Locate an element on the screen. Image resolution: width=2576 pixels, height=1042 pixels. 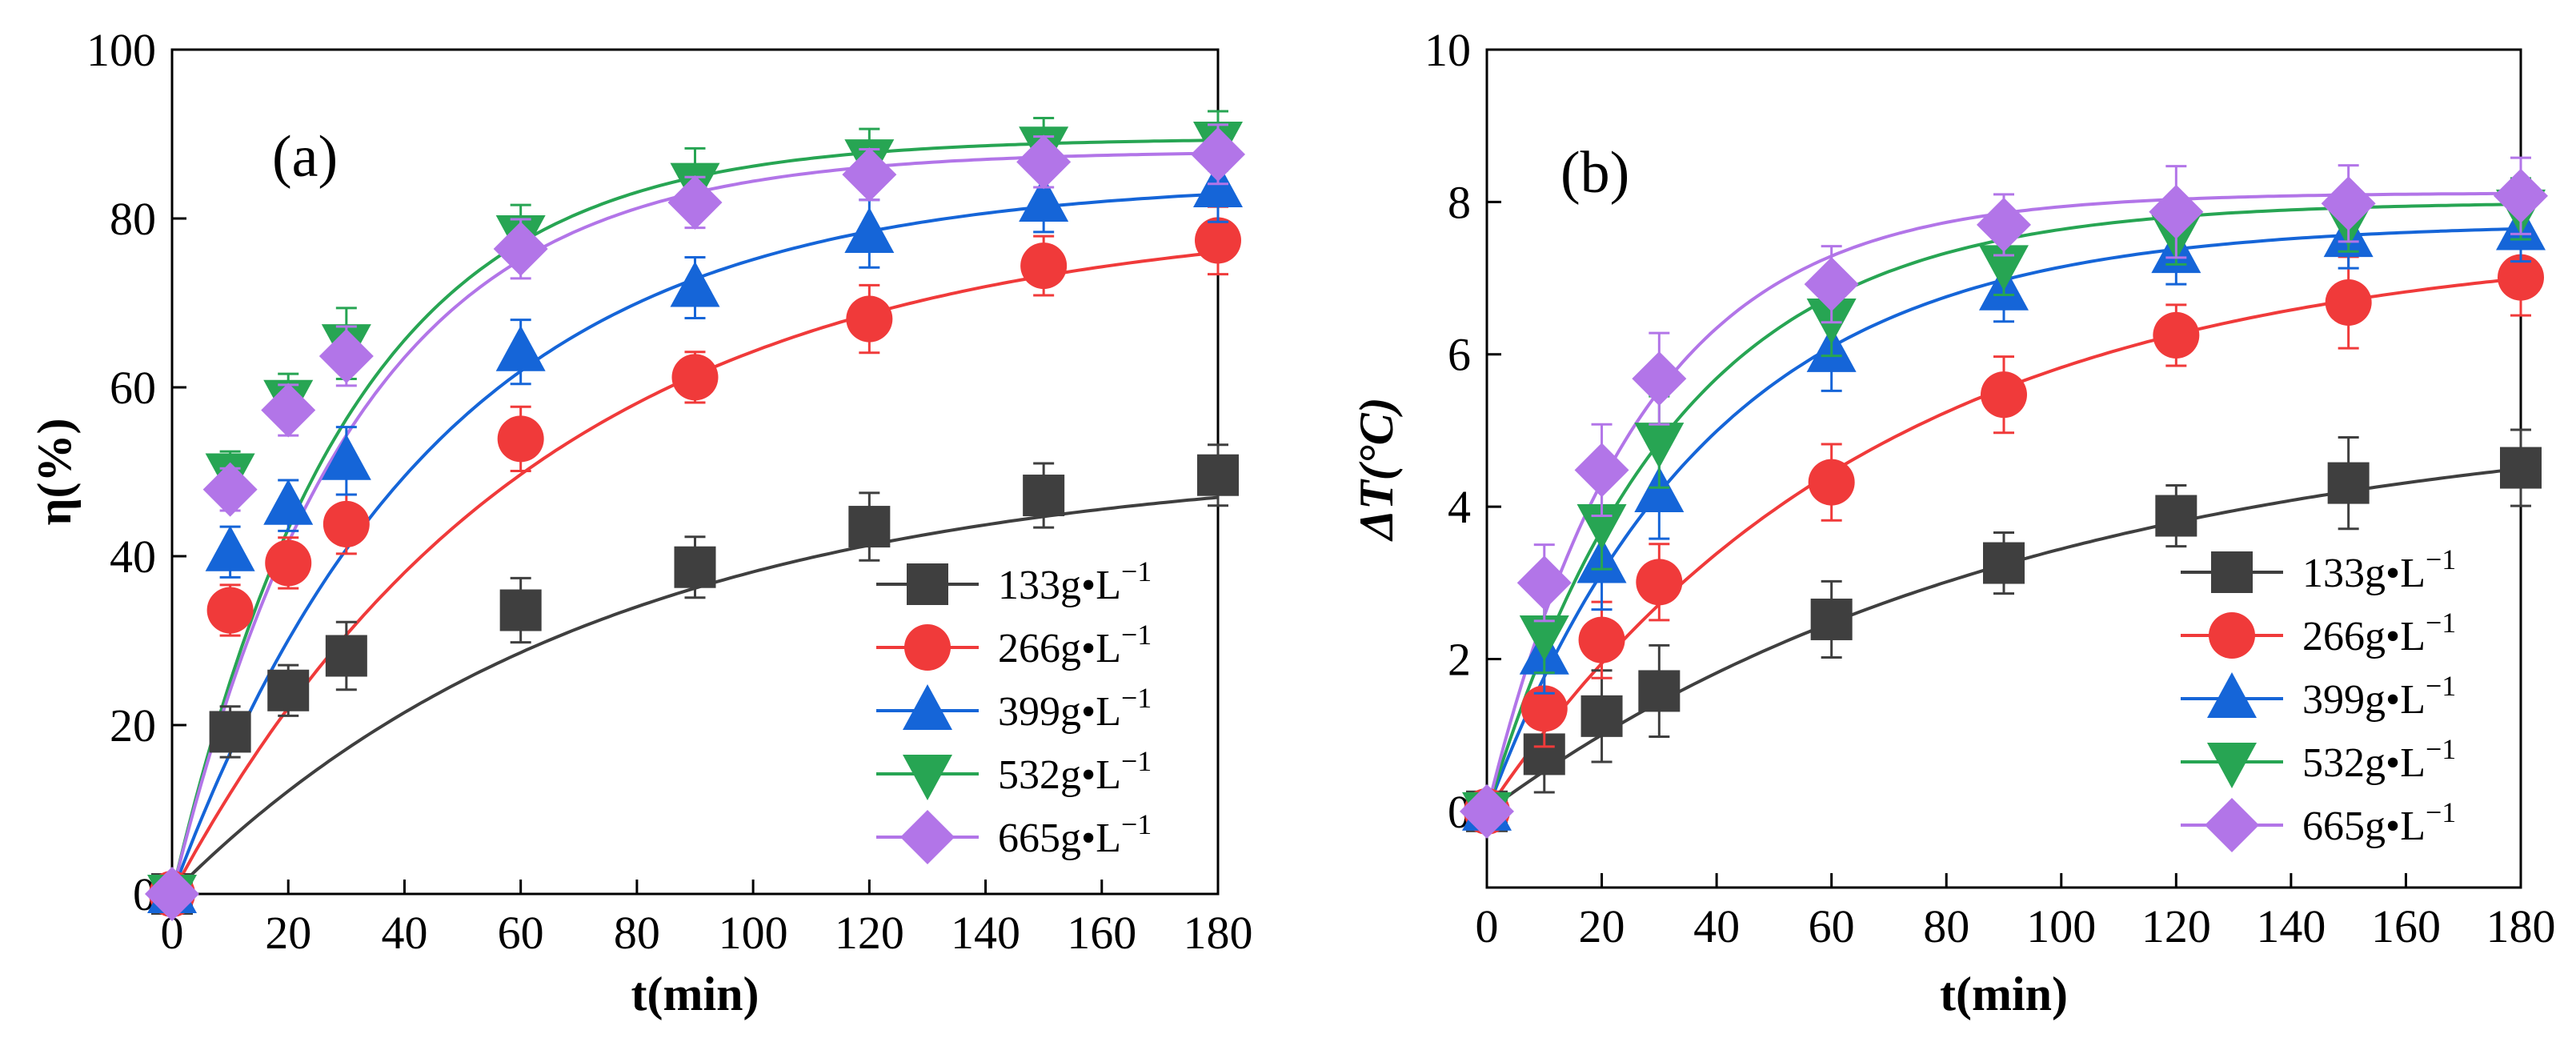
x-tick-label: 180 is located at coordinates (2521, 926).